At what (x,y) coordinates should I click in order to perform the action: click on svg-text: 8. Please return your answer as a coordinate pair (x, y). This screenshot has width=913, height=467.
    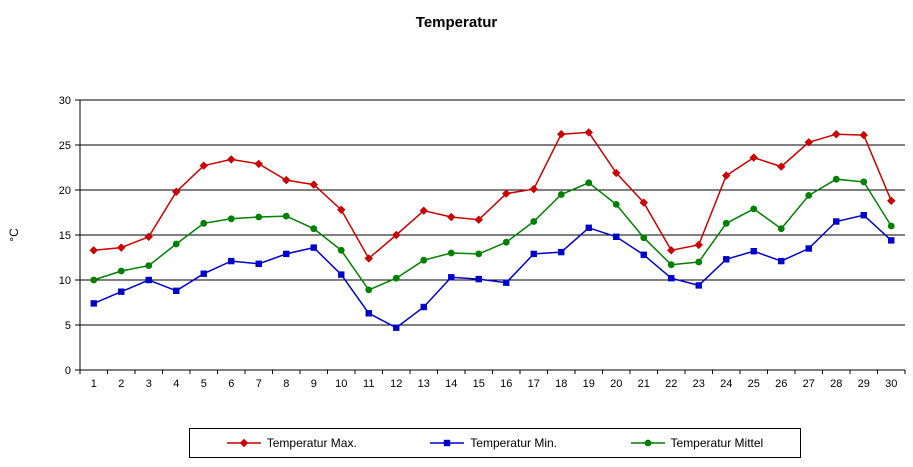
    Looking at the image, I should click on (286, 384).